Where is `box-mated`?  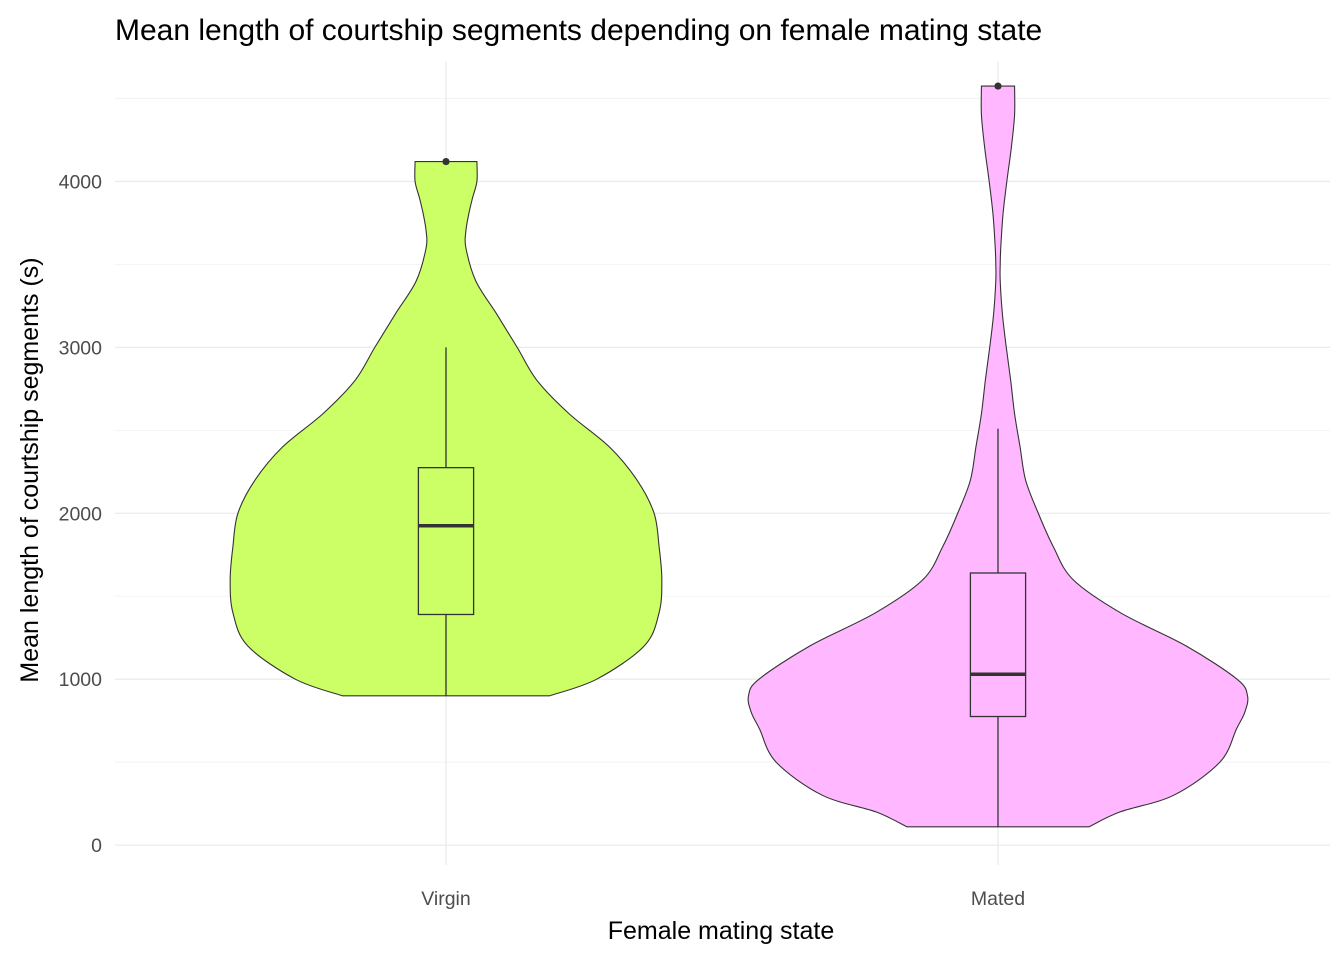 box-mated is located at coordinates (998, 645).